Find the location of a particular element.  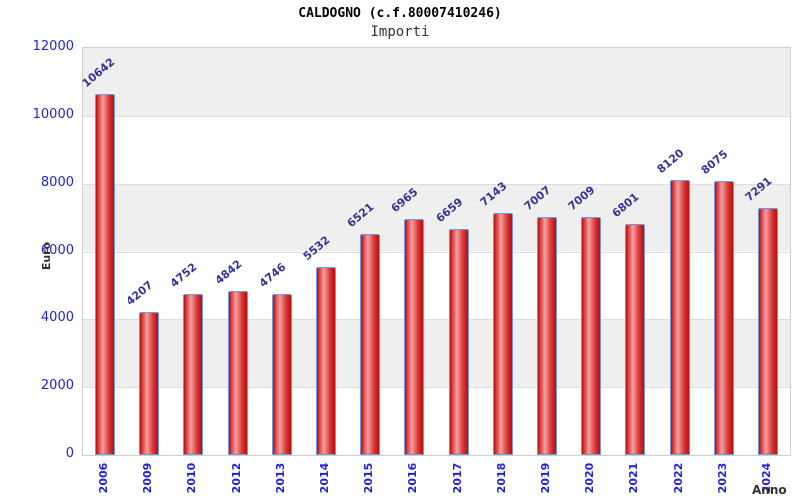

x-tick-label: 2010 is located at coordinates (192, 478).